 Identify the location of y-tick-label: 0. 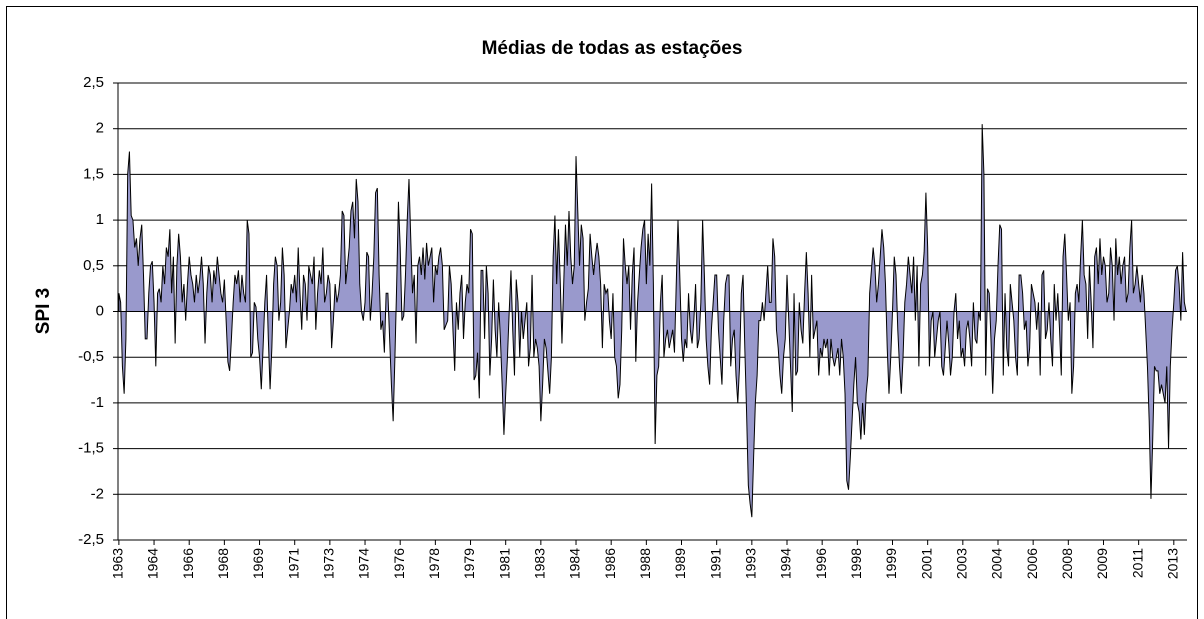
(100, 310).